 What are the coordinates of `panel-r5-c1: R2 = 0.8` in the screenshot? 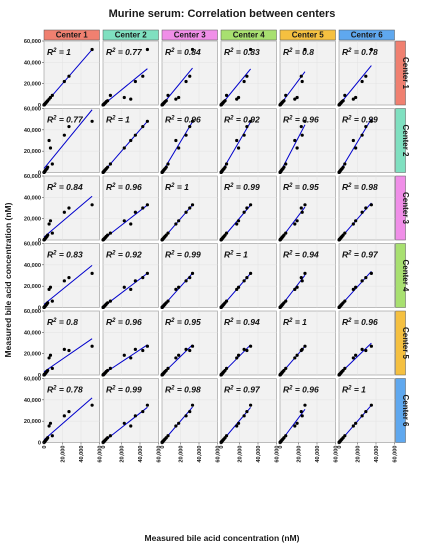 It's located at (71, 343).